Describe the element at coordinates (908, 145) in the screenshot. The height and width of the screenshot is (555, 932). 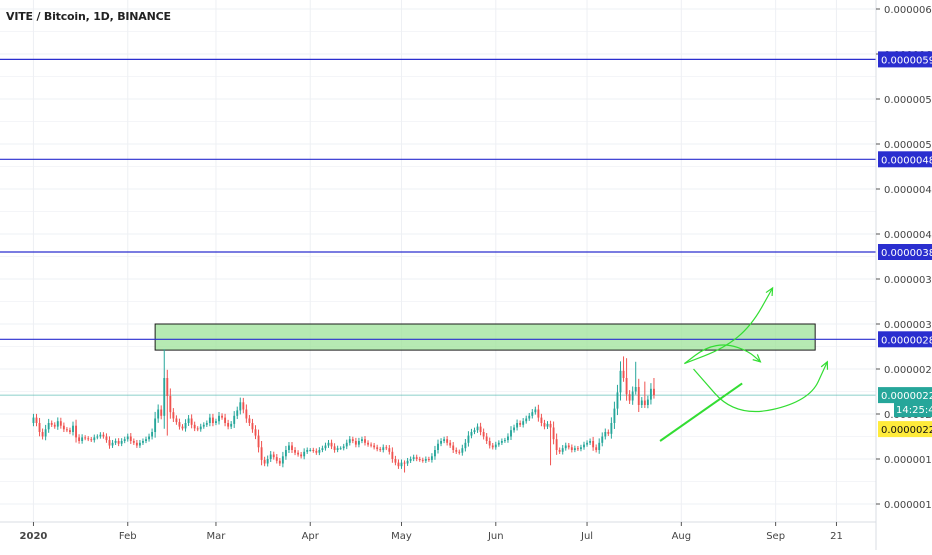
I see `price-tick-label: 0.00000500` at that location.